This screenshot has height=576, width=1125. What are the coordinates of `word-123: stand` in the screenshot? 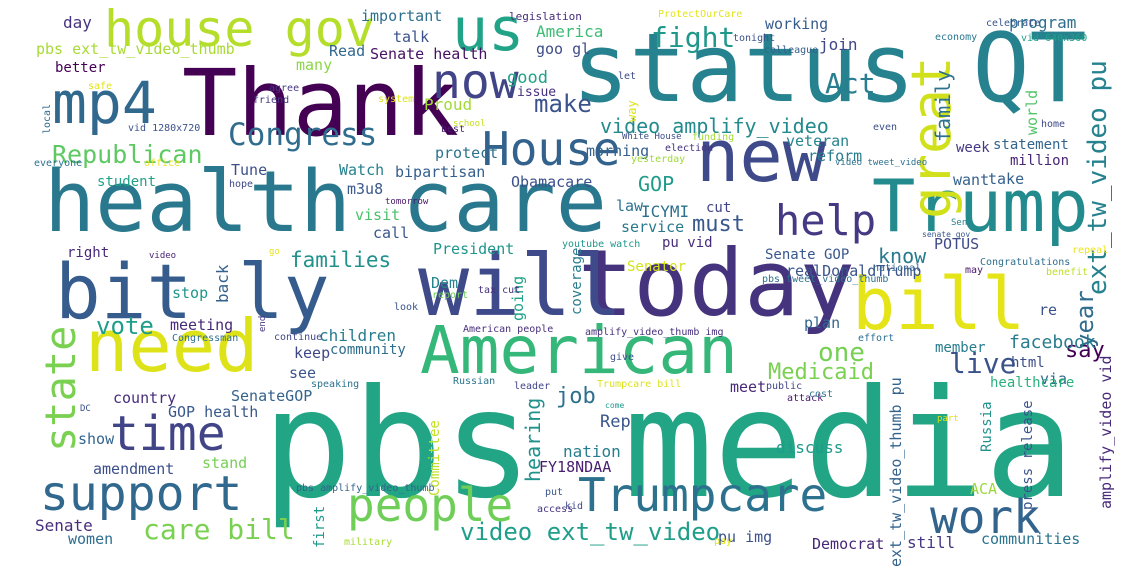 It's located at (225, 463).